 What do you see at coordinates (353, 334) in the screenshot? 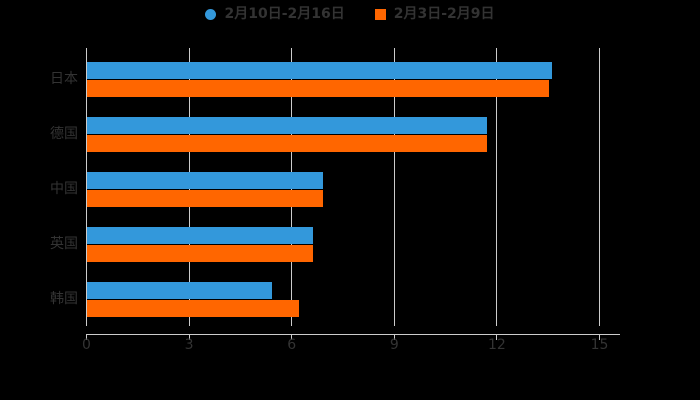
I see `x-axis-line` at bounding box center [353, 334].